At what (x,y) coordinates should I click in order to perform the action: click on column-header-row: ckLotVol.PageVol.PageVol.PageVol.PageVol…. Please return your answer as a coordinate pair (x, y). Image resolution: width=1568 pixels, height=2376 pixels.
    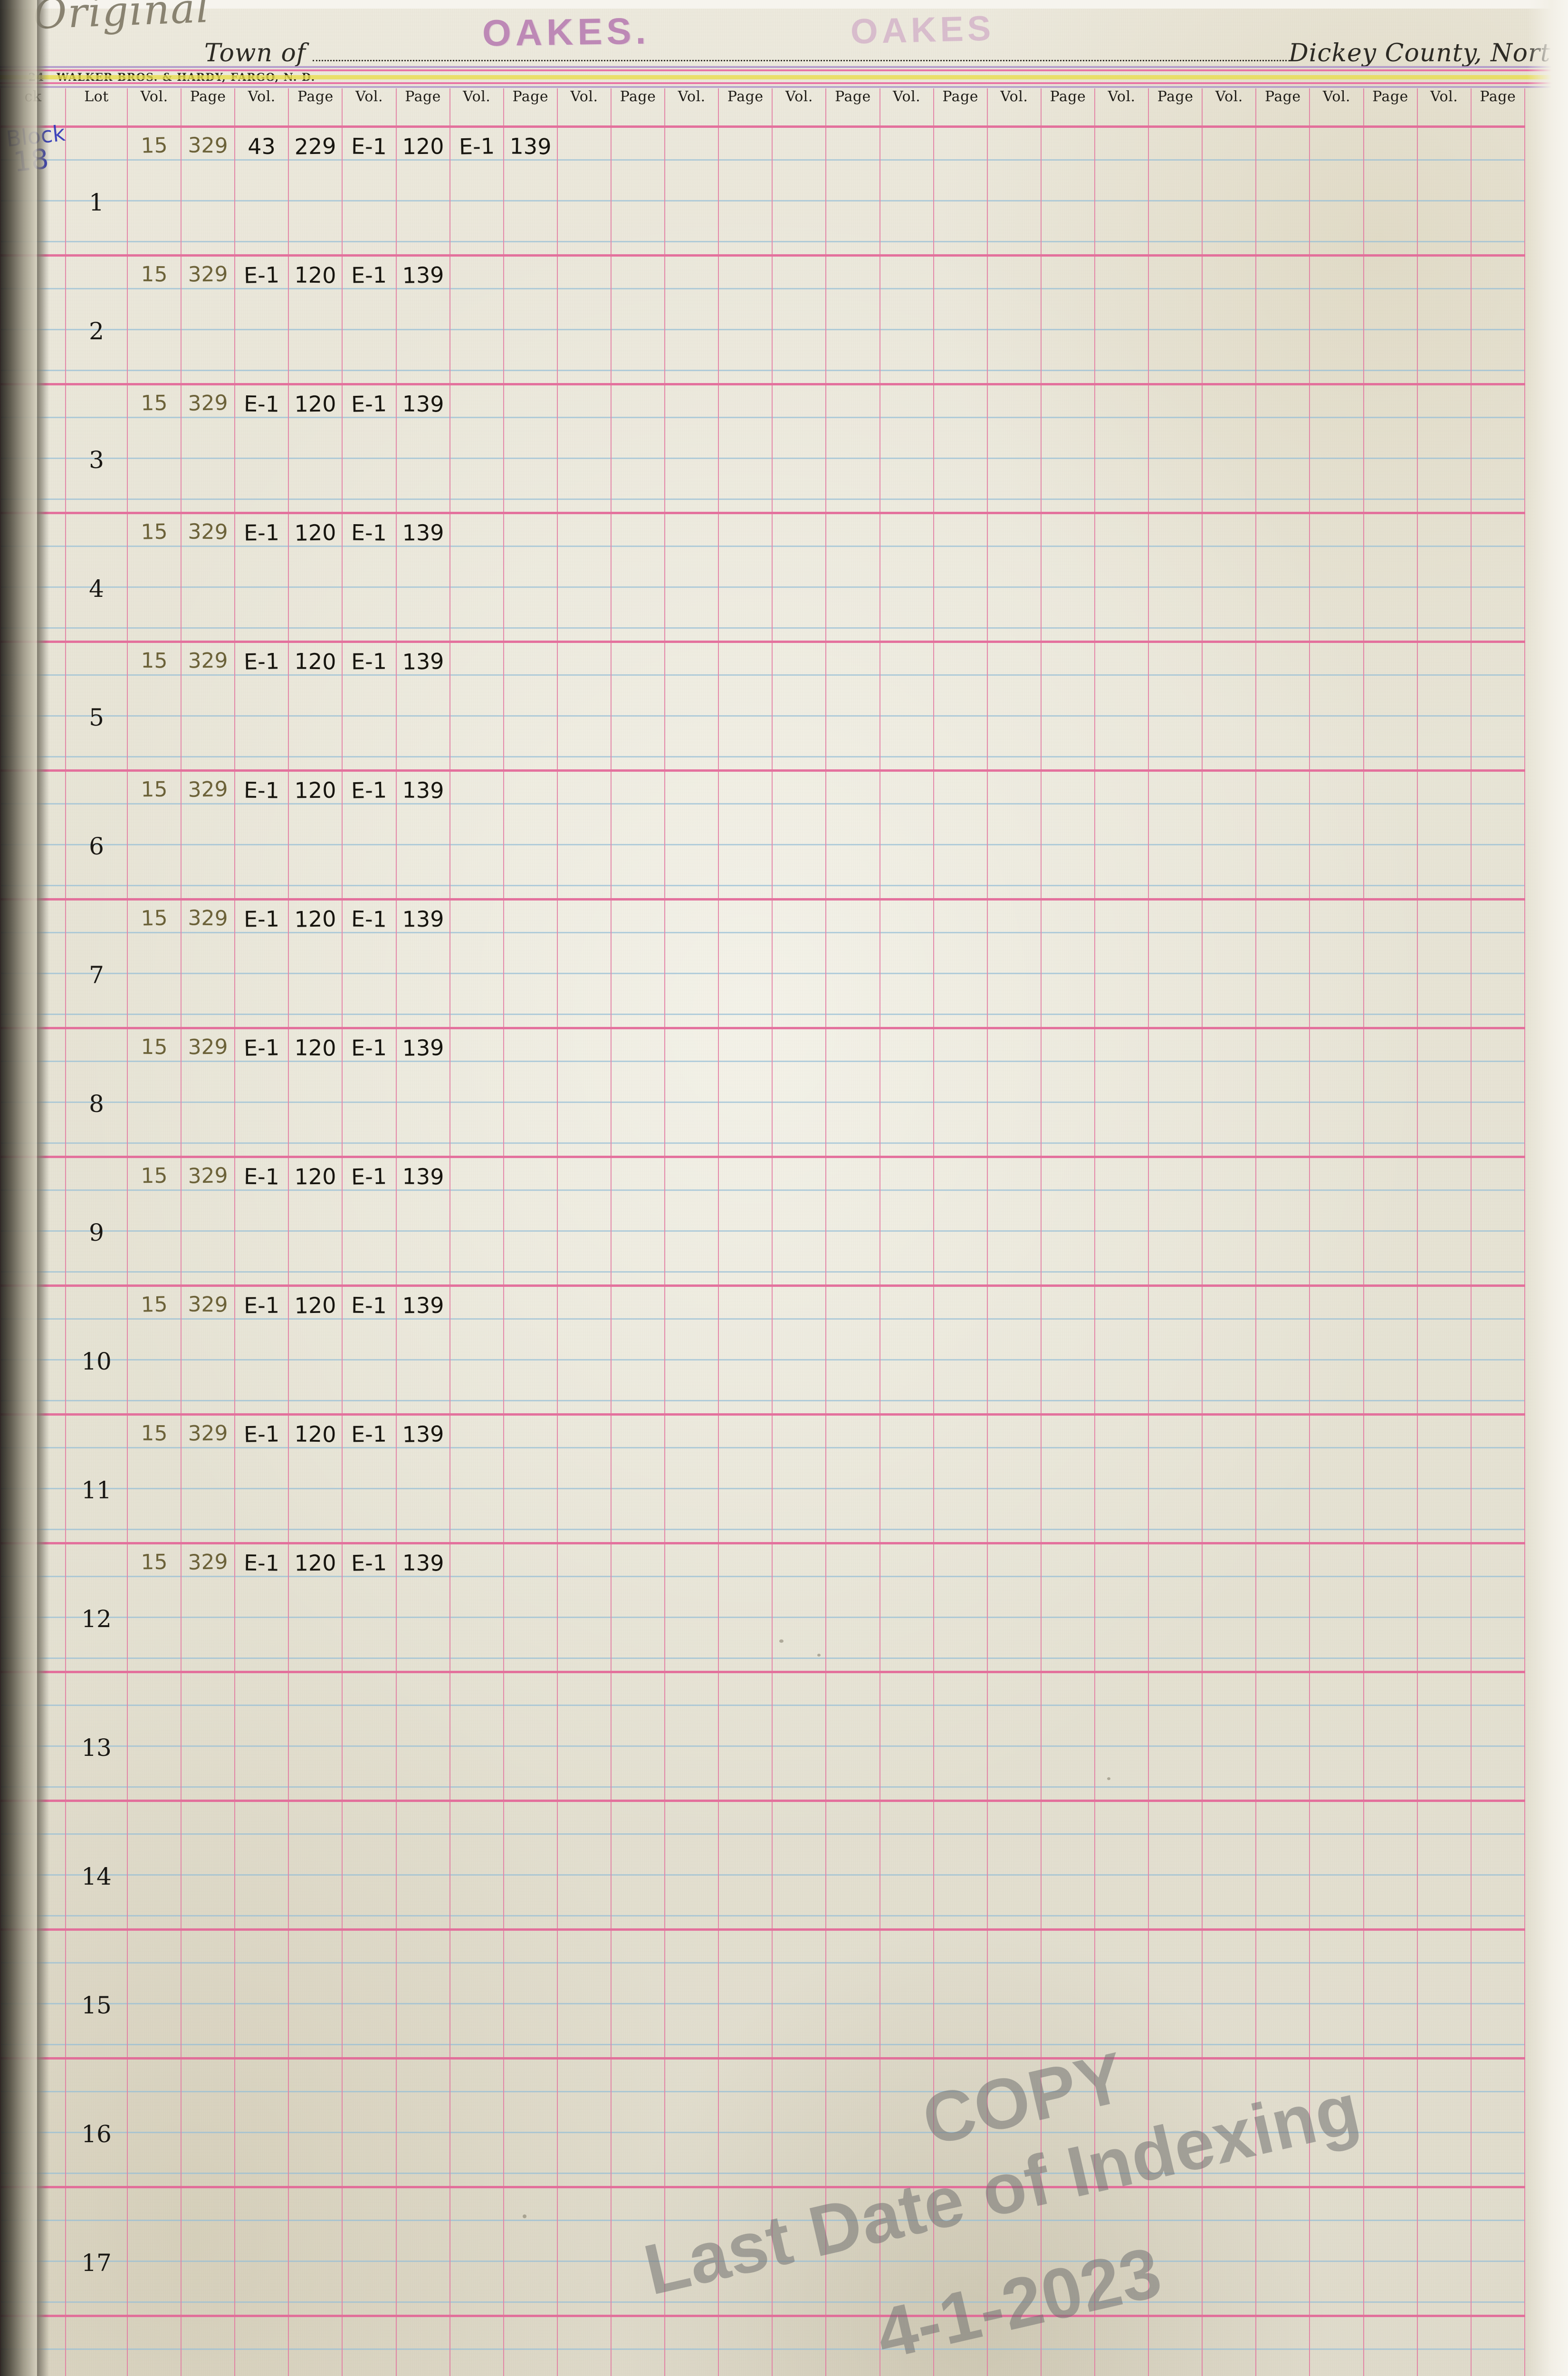
    Looking at the image, I should click on (763, 108).